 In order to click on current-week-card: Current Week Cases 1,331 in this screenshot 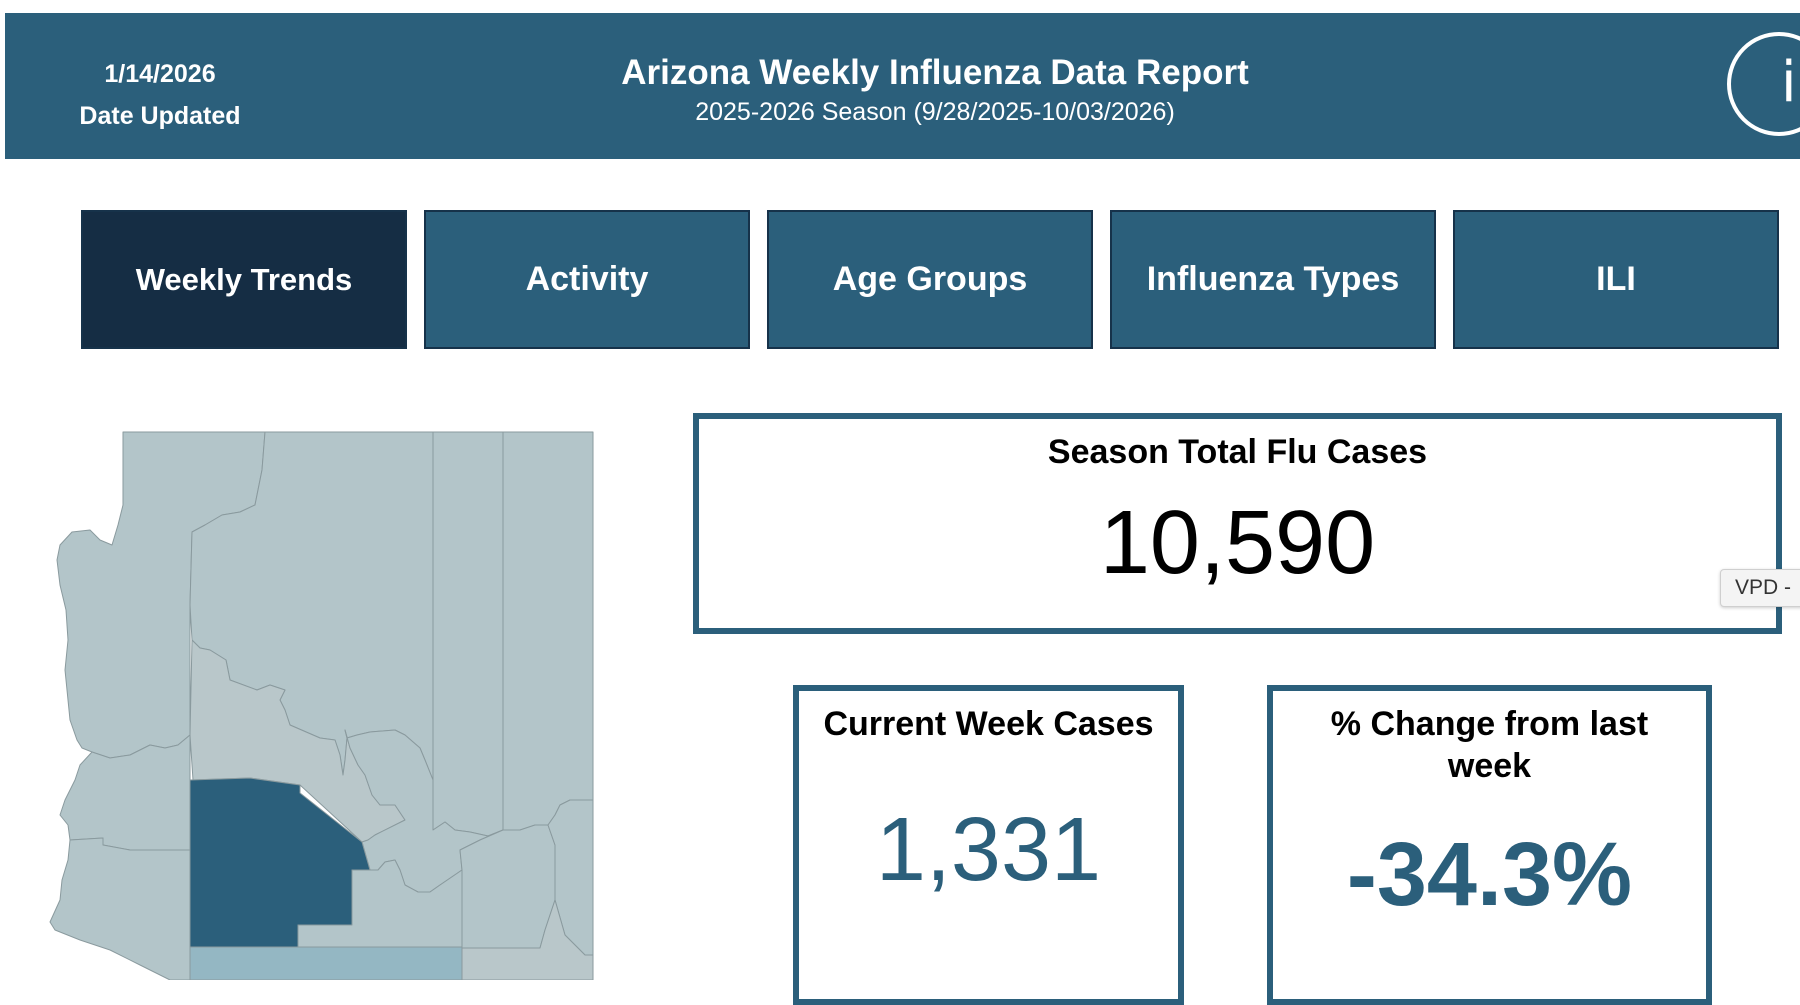, I will do `click(988, 845)`.